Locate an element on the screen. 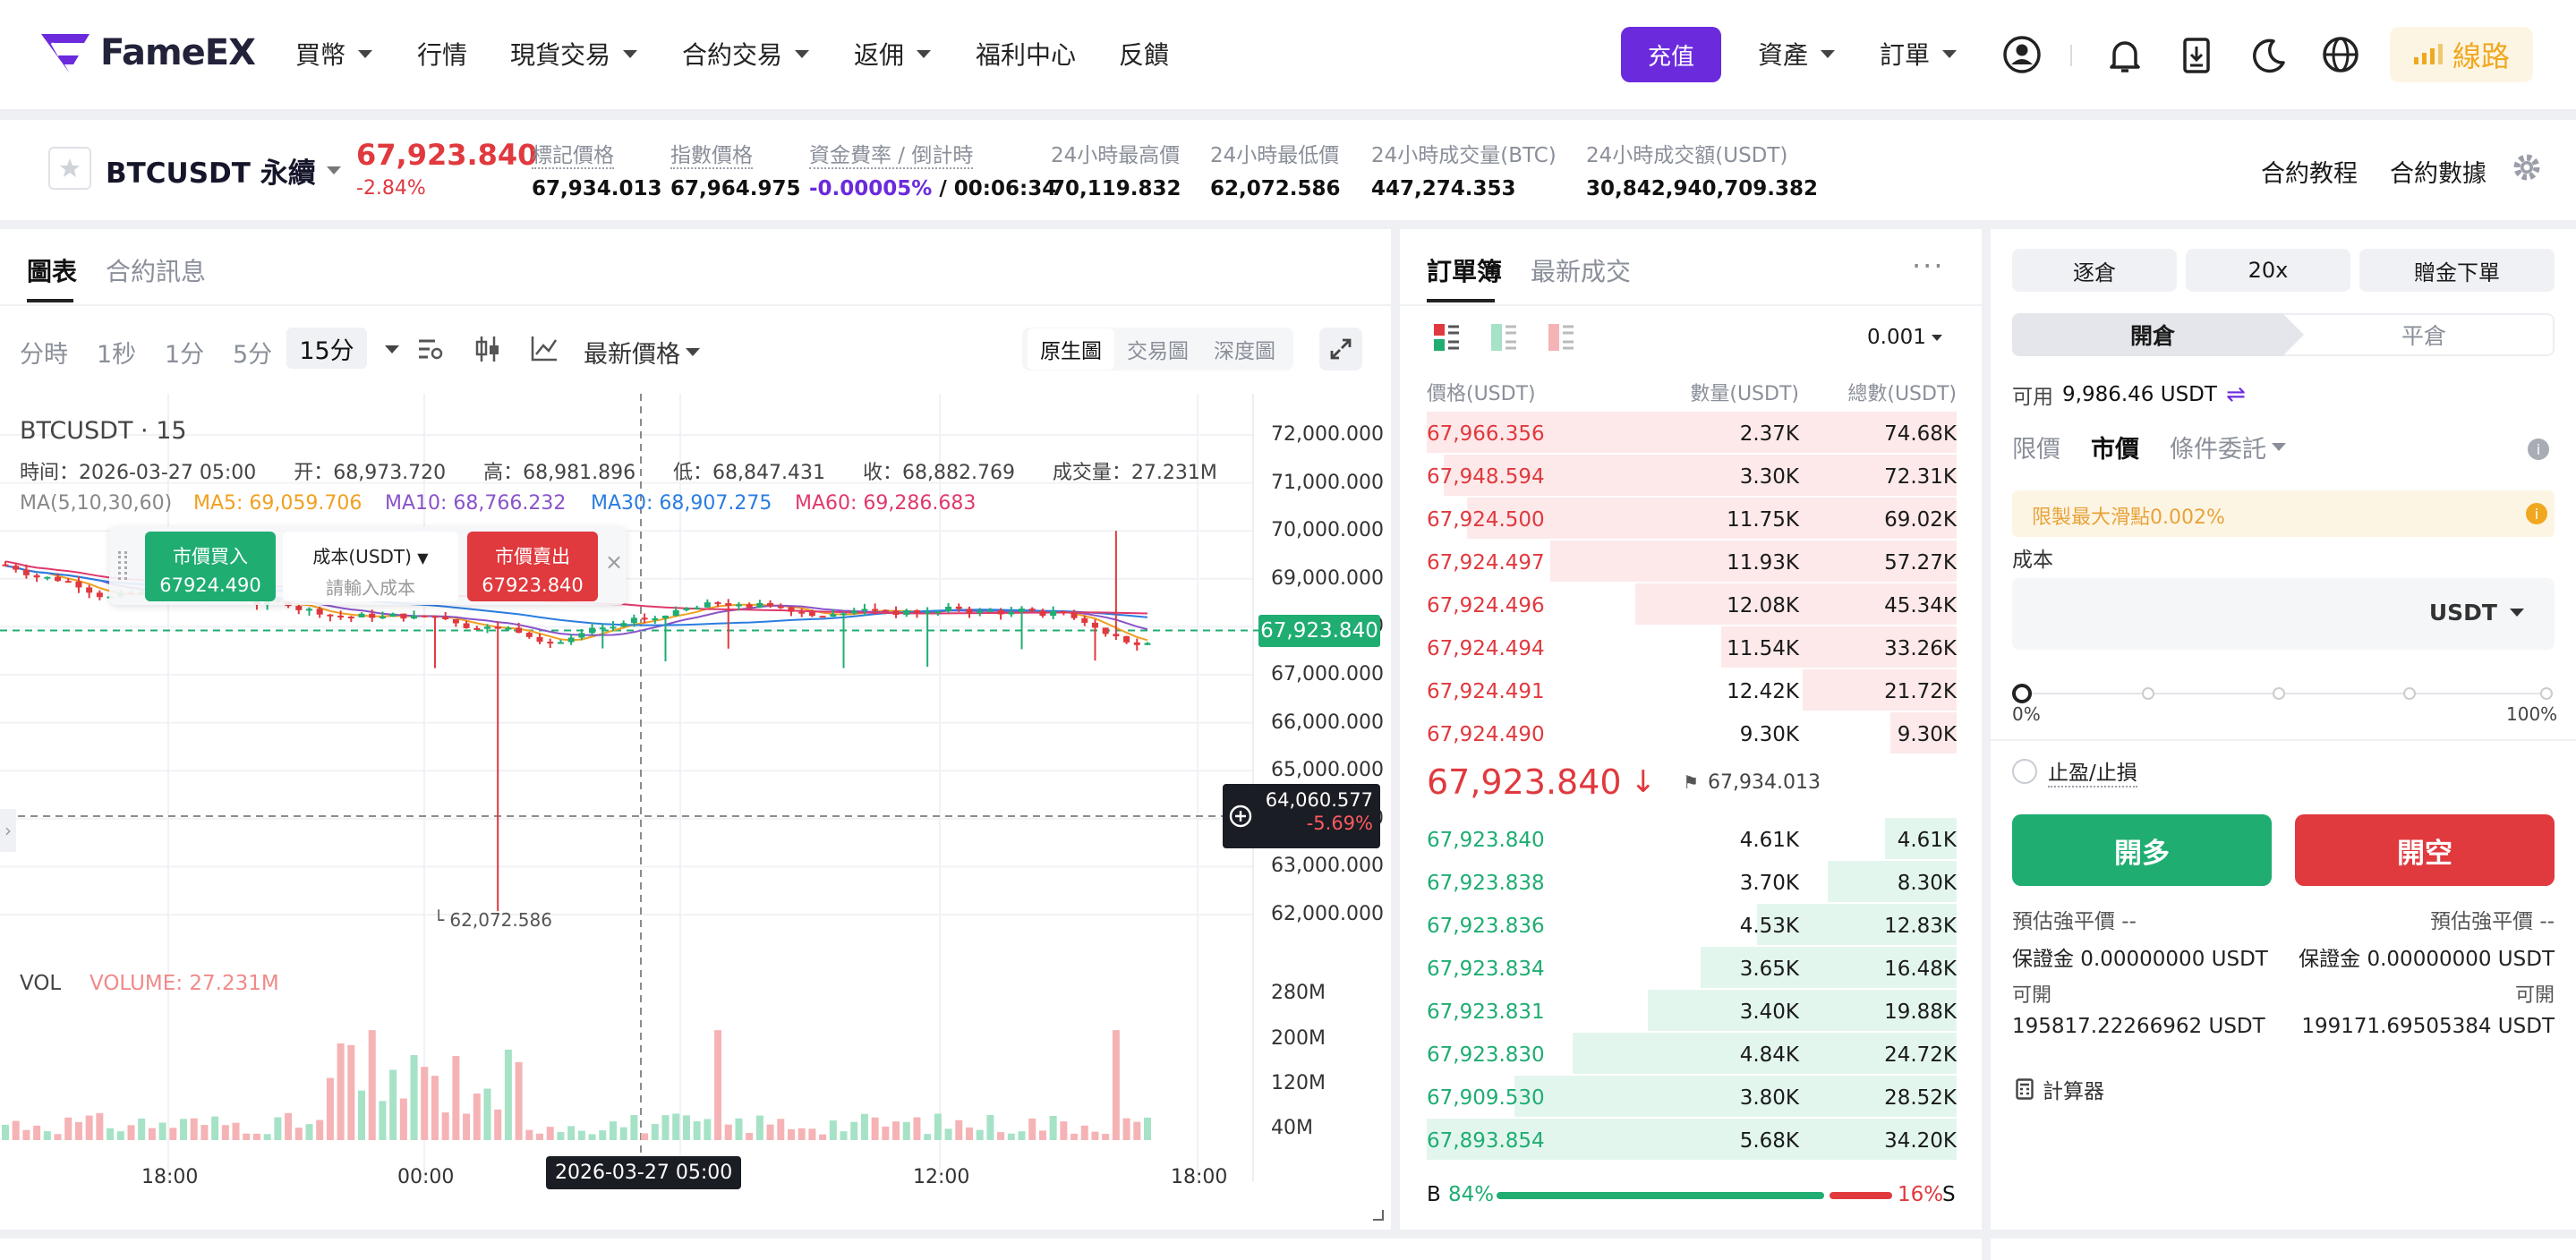 This screenshot has height=1260, width=2576. resize-handle-icon is located at coordinates (1378, 1216).